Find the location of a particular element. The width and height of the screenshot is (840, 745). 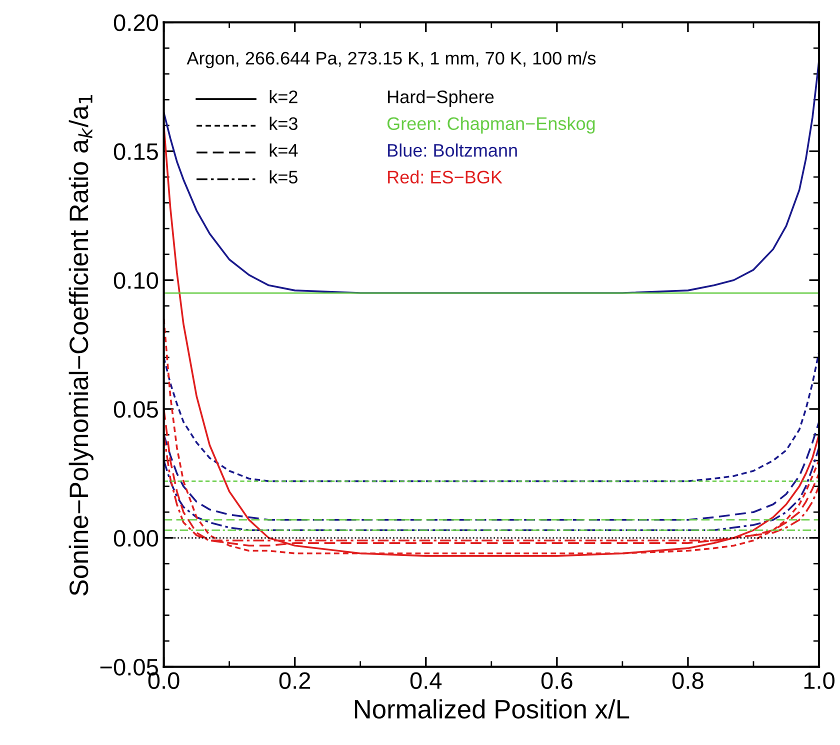

y-tick-label: 0.15 is located at coordinates (136, 151).